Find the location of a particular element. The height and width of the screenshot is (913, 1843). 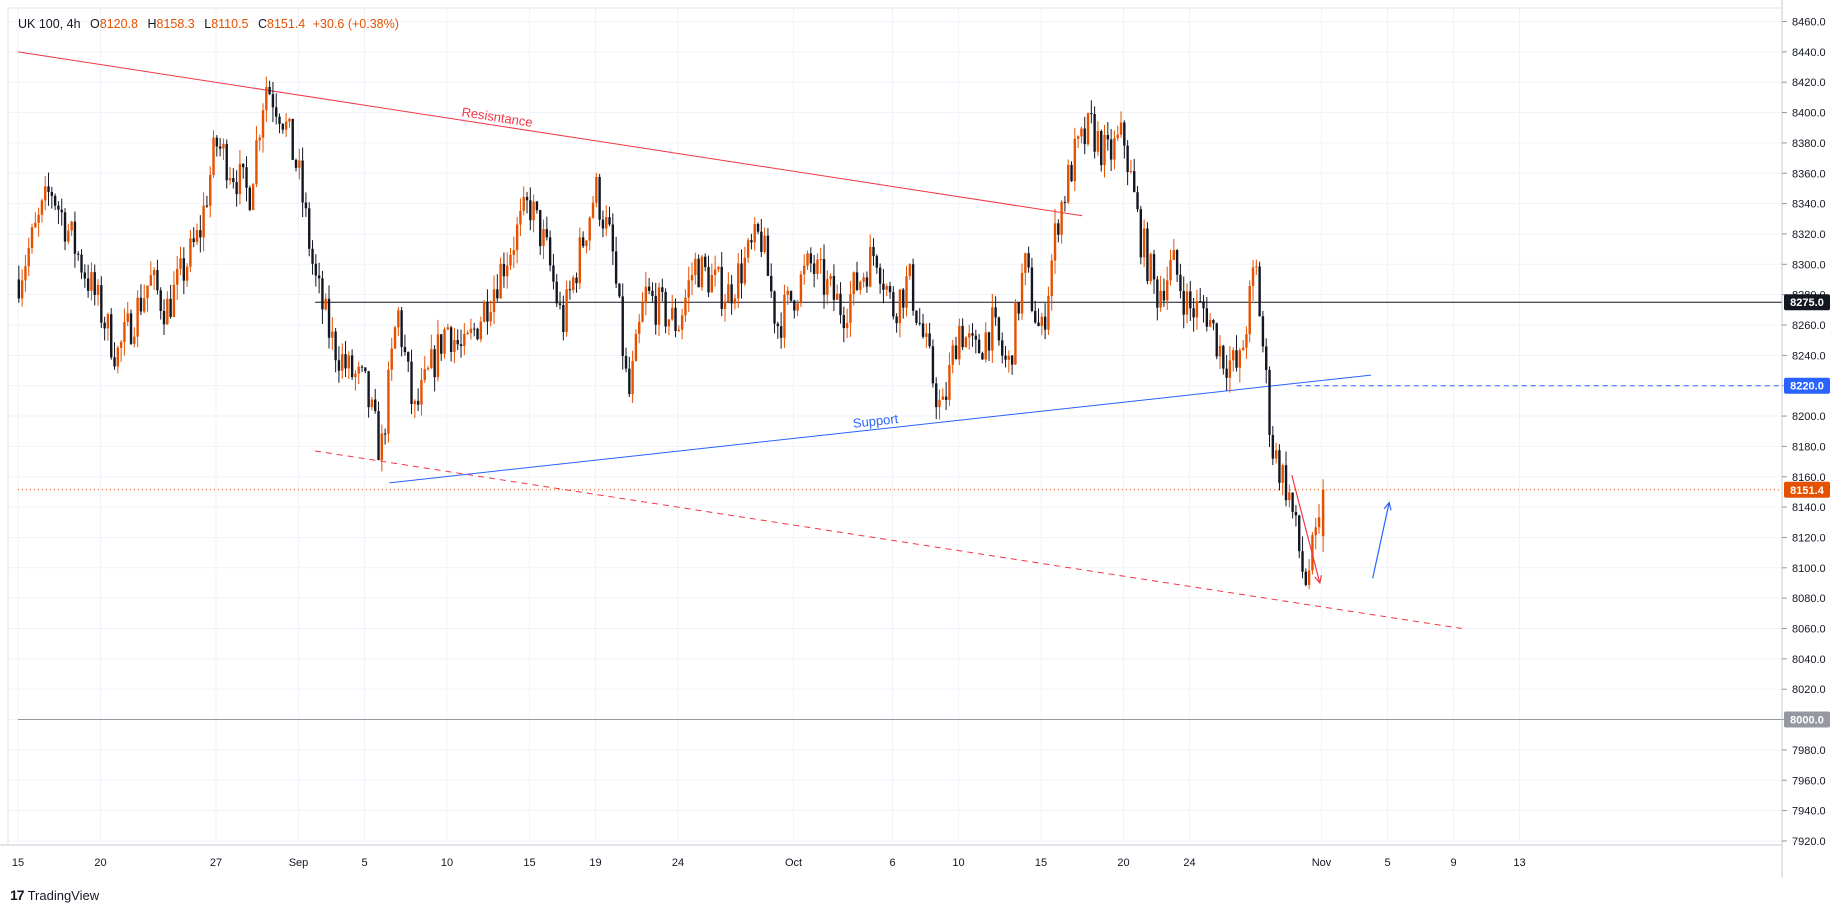

price-tick-label: 8020.0 is located at coordinates (1809, 690).